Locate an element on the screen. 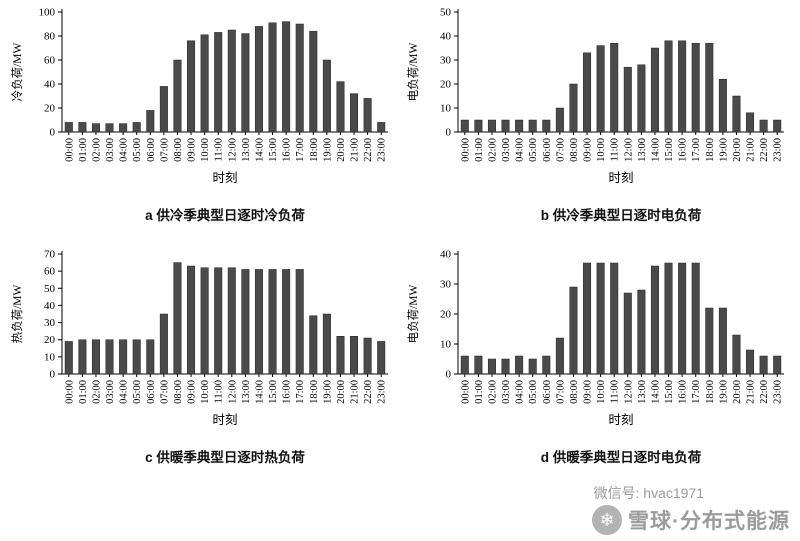  x-tick-label: 12:00 is located at coordinates (232, 392).